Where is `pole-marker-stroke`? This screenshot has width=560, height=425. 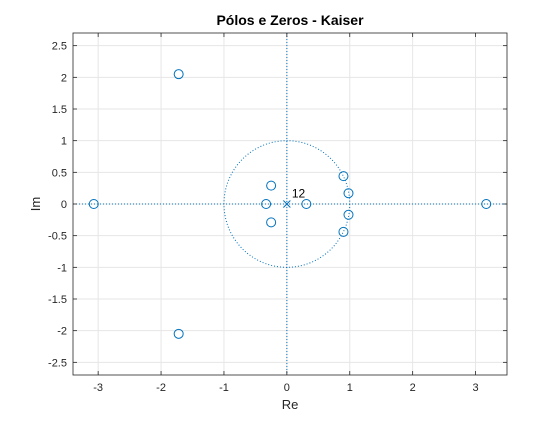
pole-marker-stroke is located at coordinates (287, 204).